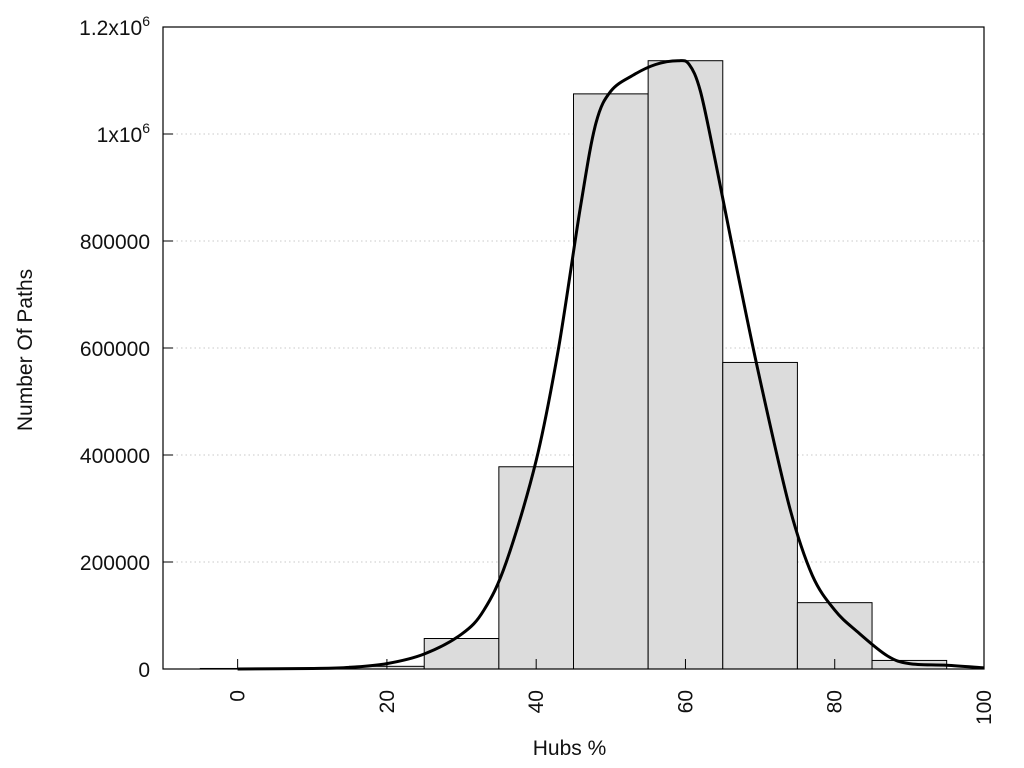 The width and height of the screenshot is (1024, 768). I want to click on y-tick-label: 800000, so click(115, 242).